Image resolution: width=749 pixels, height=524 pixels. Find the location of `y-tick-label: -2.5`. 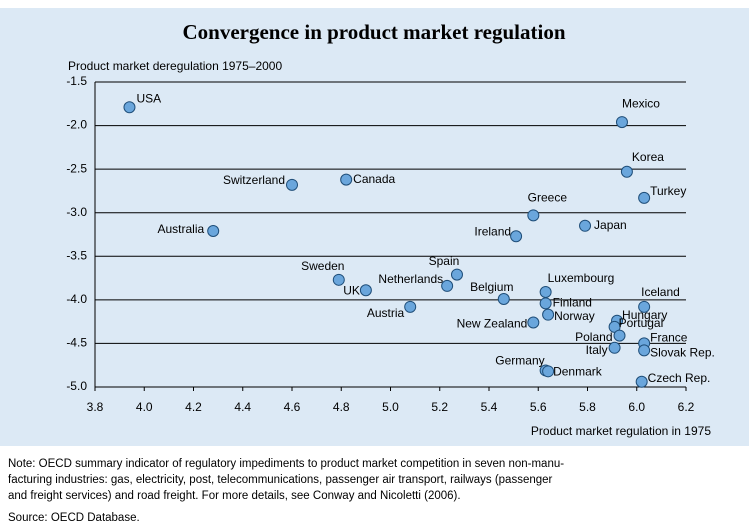

y-tick-label: -2.5 is located at coordinates (76, 168).